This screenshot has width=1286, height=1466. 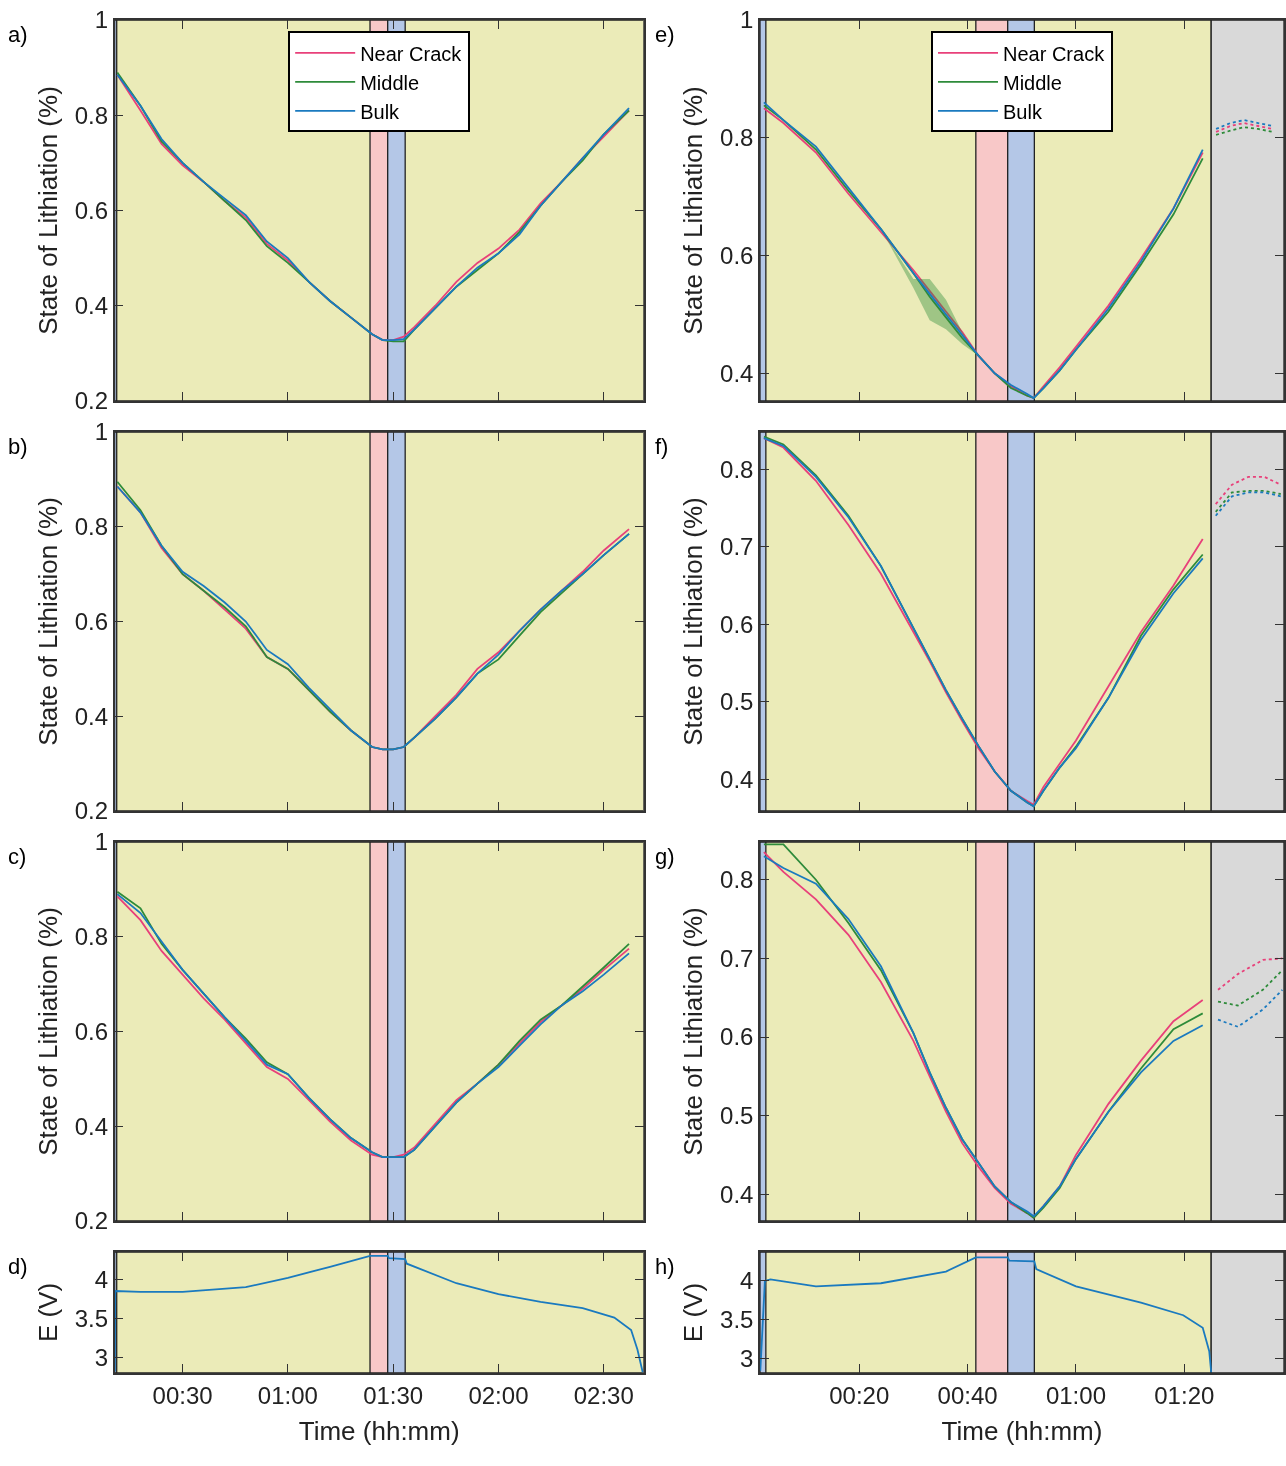 What do you see at coordinates (967, 1395) in the screenshot?
I see `x-tick-label: 00:40` at bounding box center [967, 1395].